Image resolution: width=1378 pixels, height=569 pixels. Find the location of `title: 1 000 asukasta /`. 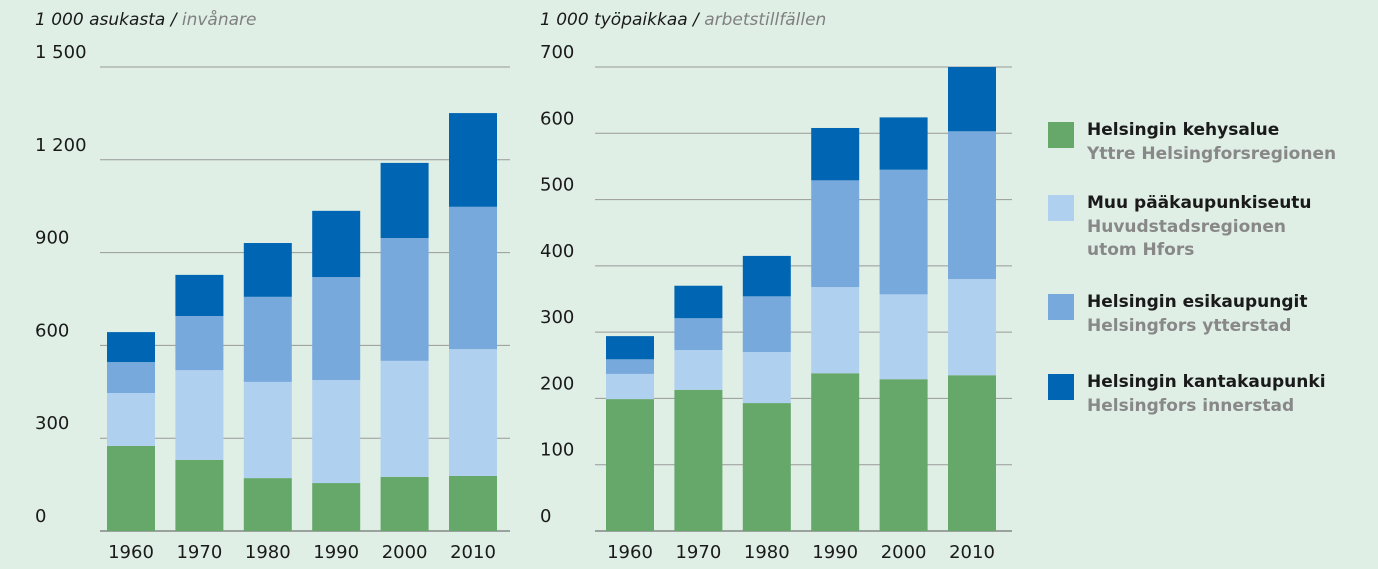

title: 1 000 asukasta / is located at coordinates (107, 20).